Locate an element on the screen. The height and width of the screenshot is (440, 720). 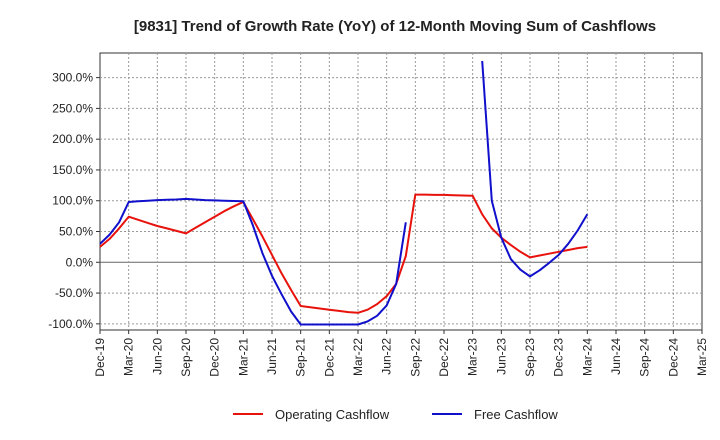
x-tick-label: Jun-23 is located at coordinates (501, 356).